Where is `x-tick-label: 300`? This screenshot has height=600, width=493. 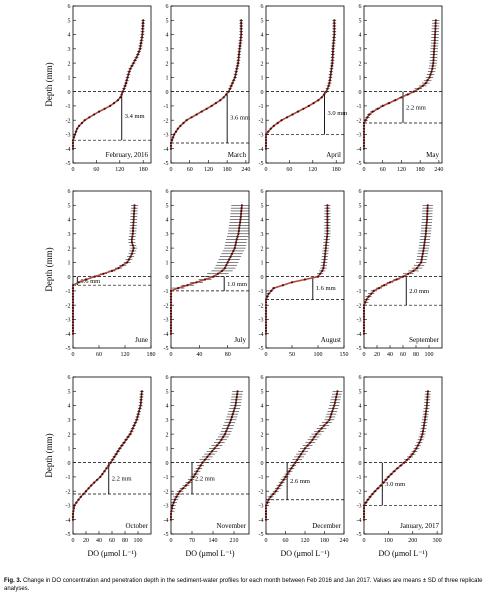 x-tick-label: 300 is located at coordinates (437, 541).